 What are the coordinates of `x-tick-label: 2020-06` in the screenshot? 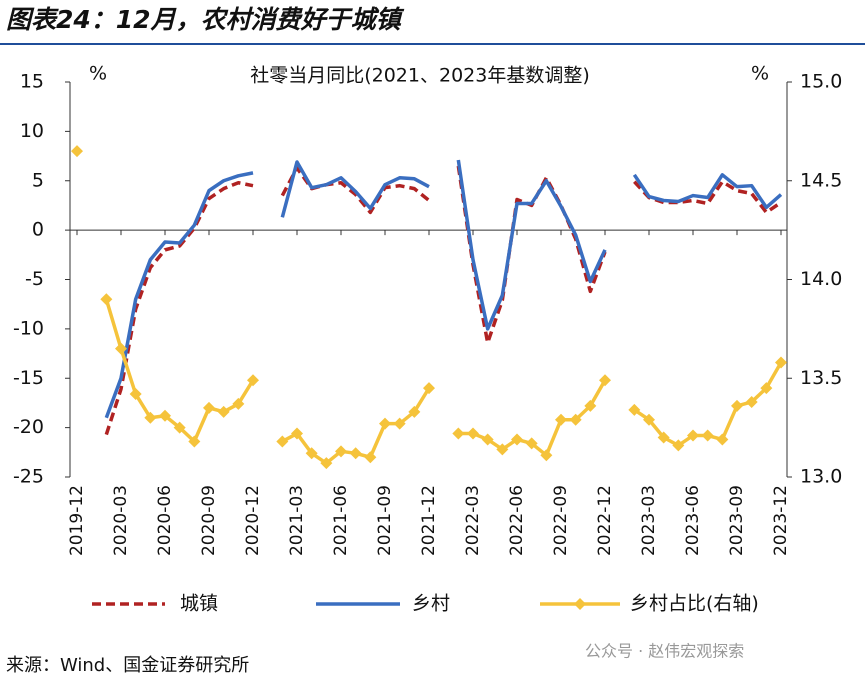 It's located at (165, 520).